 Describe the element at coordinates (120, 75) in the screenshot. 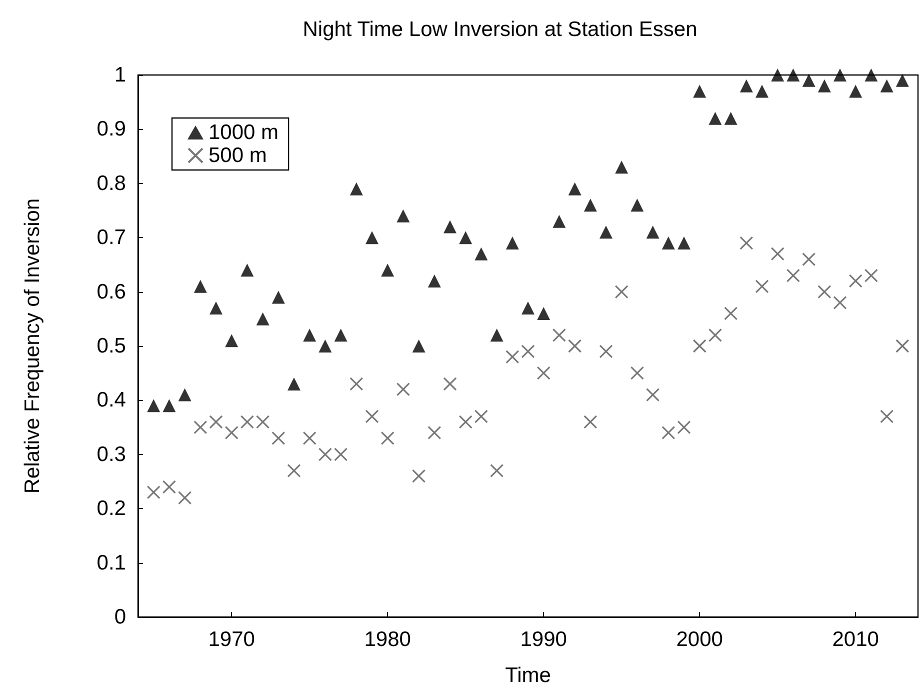

I see `y-tick-label: 1` at that location.